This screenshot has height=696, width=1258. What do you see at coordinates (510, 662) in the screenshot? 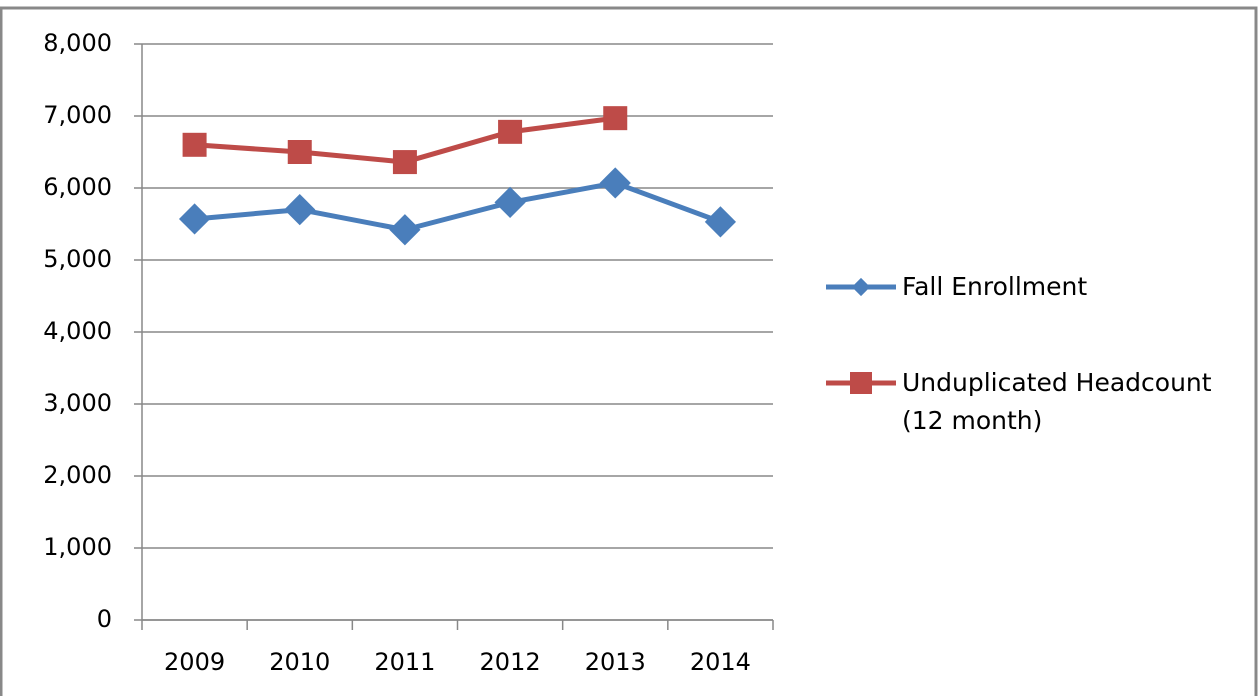
I see `x-tick-label: 2012` at bounding box center [510, 662].